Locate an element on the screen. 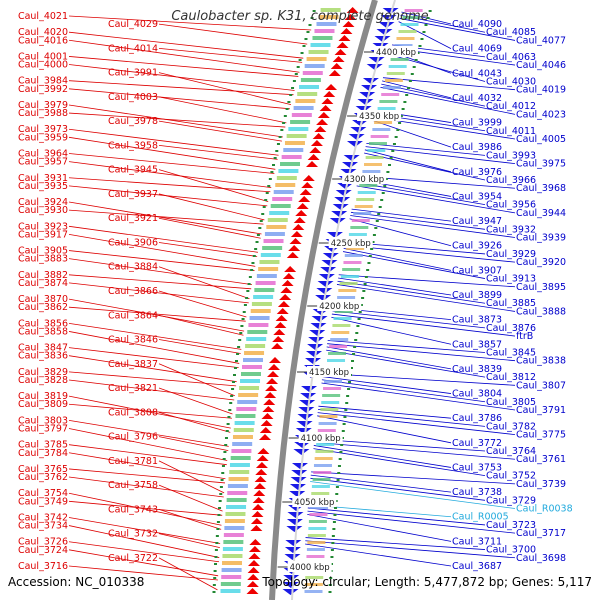 The height and width of the screenshot is (600, 600). right-gene-label: Caul_3999 is located at coordinates (477, 123).